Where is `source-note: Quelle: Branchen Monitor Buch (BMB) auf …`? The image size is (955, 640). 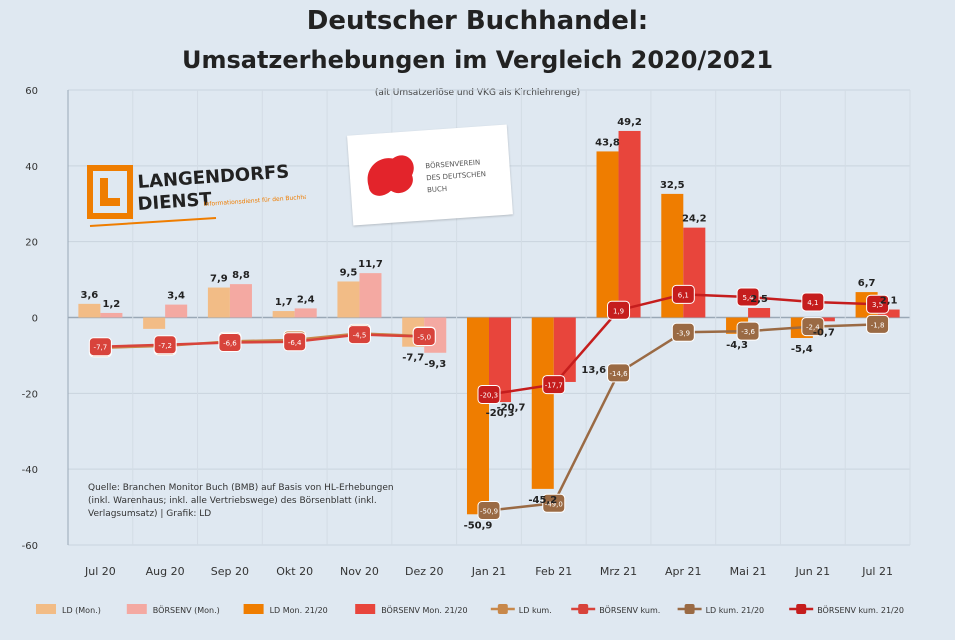 source-note: Quelle: Branchen Monitor Buch (BMB) auf … is located at coordinates (241, 501).